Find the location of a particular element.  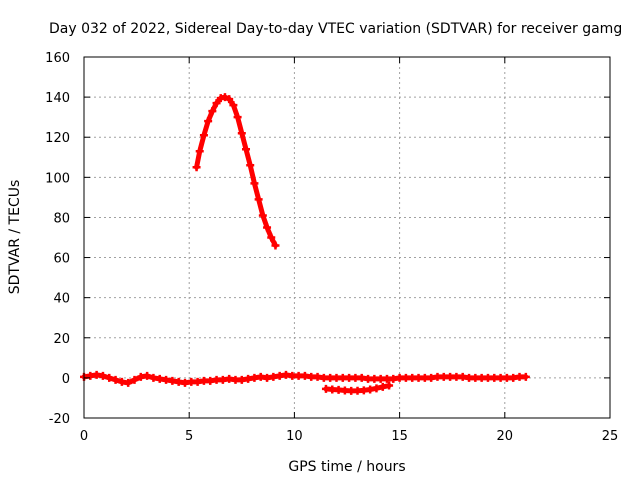

y-axis-label: SDTVAR / TECUs is located at coordinates (15, 237).